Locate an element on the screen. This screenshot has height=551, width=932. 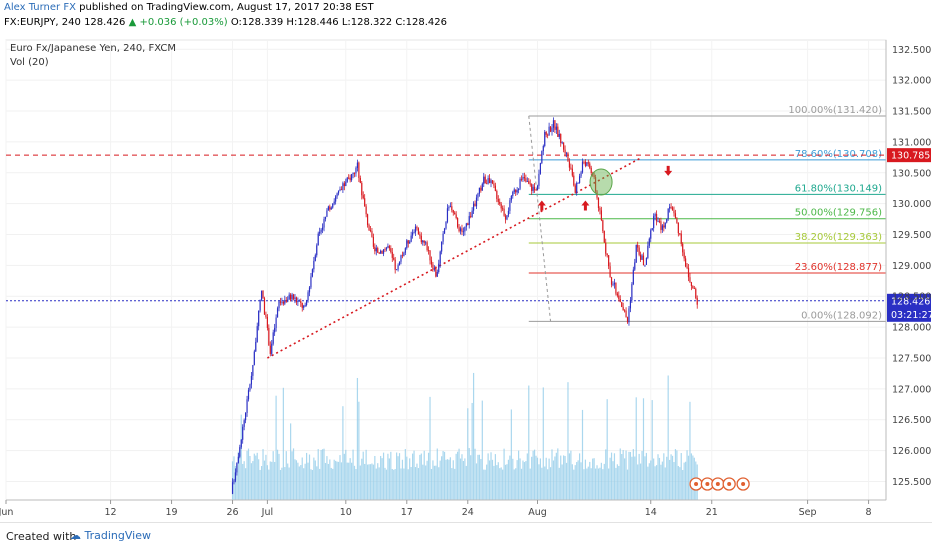
author-name: Alex Turner FX is located at coordinates (40, 7).